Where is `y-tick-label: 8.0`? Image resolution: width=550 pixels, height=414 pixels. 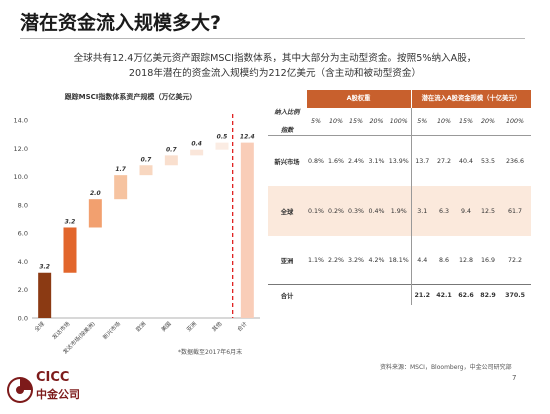 y-tick-label: 8.0 is located at coordinates (23, 205).